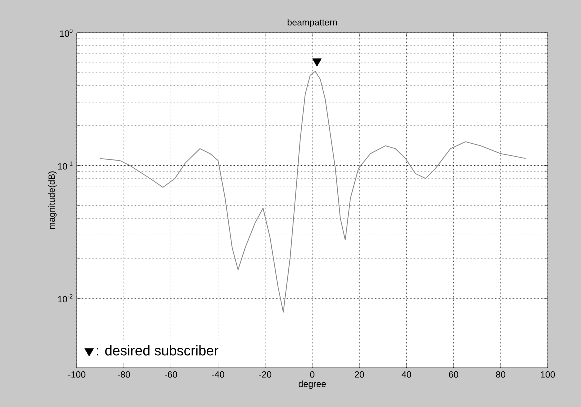 Image resolution: width=581 pixels, height=407 pixels. Describe the element at coordinates (218, 375) in the screenshot. I see `x-tick-label: -40` at that location.